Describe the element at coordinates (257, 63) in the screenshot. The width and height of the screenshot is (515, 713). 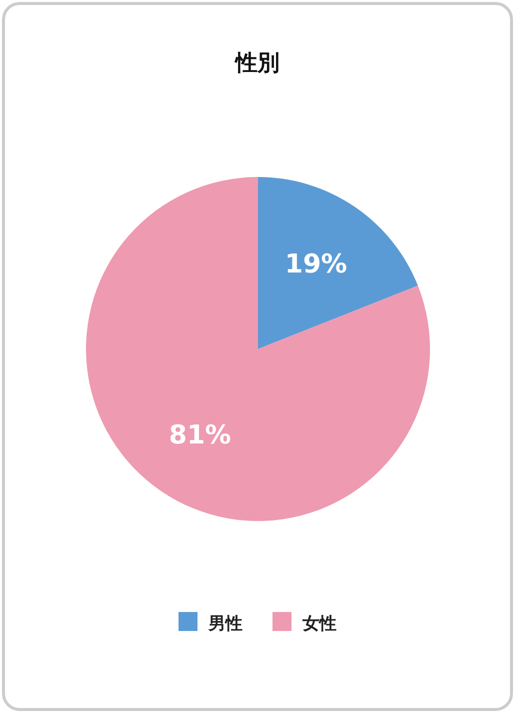
I see `chart-title: 性別` at that location.